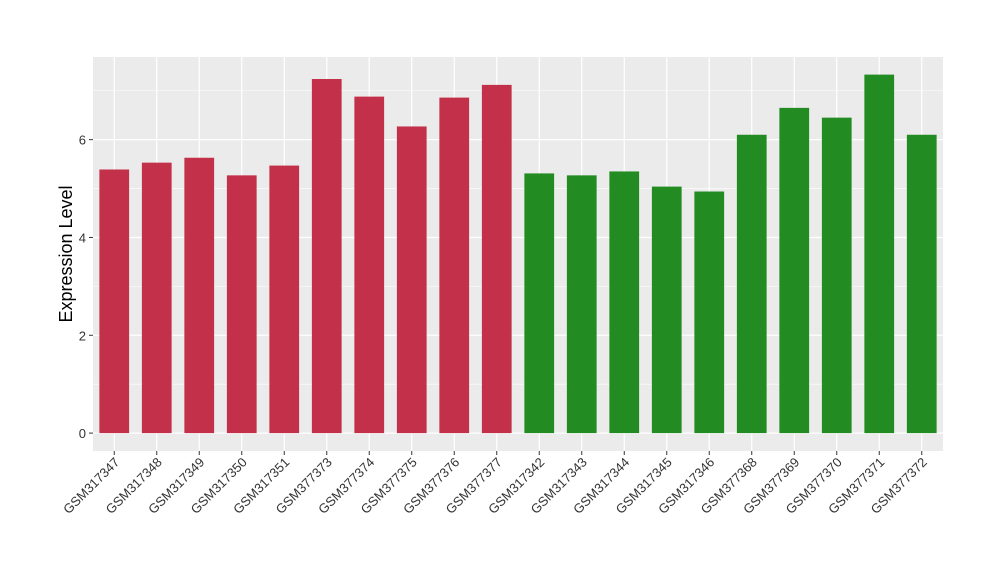  What do you see at coordinates (82, 237) in the screenshot?
I see `y-tick-label: 4` at bounding box center [82, 237].